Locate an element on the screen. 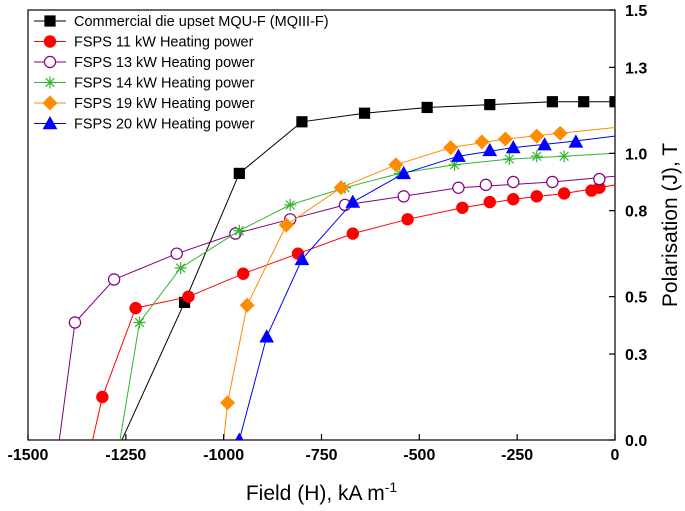 Image resolution: width=685 pixels, height=511 pixels. legend-entry: FSPS 13 kW Heating power is located at coordinates (144, 63).